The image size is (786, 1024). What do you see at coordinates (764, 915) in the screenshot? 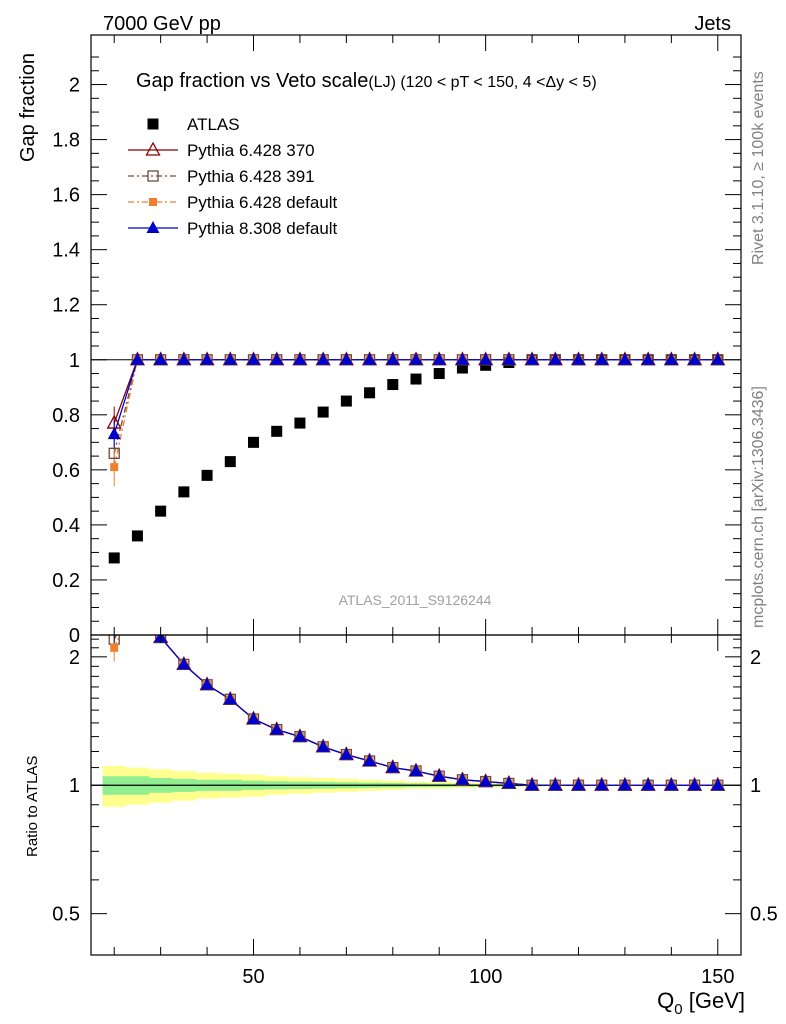
I see `ratio-ytick-label-right: 0.5` at bounding box center [764, 915].